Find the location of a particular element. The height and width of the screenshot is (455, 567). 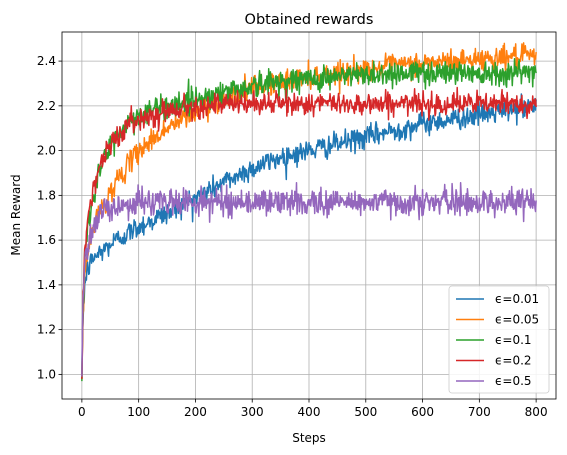

legend-label: ϵ=0.05 is located at coordinates (517, 320).